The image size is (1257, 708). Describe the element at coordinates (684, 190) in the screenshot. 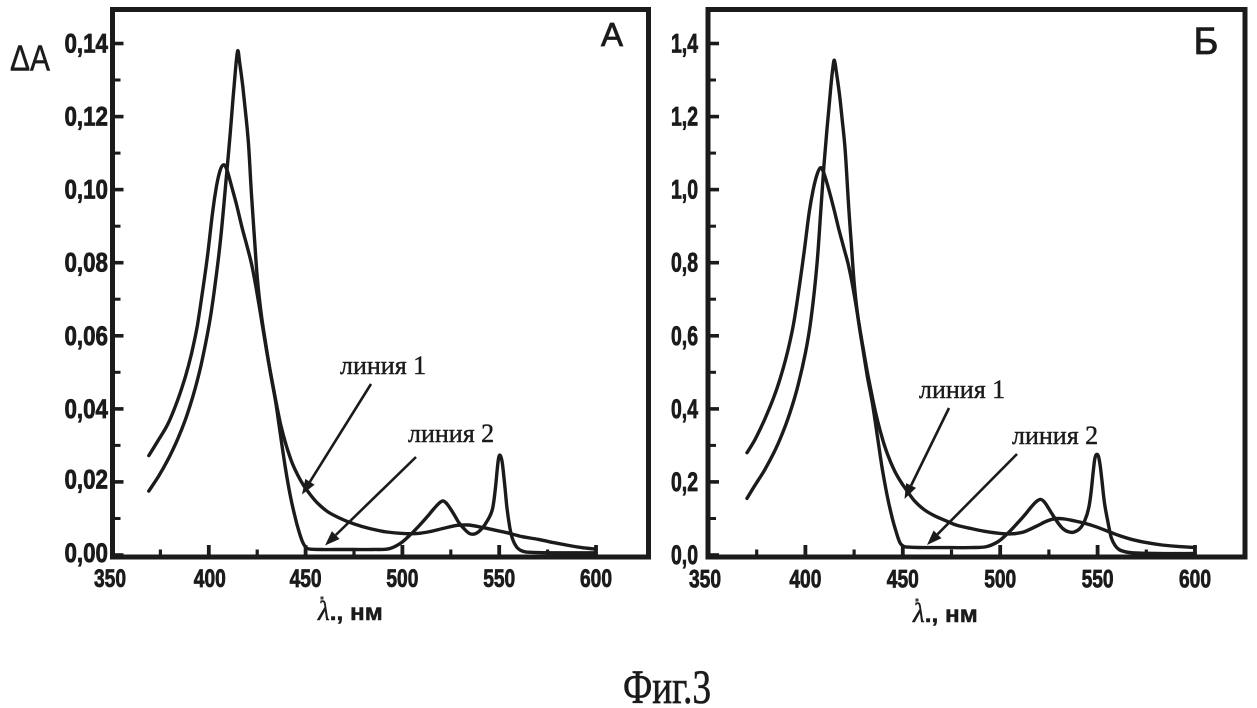

I see `svg-text: 1,0` at that location.